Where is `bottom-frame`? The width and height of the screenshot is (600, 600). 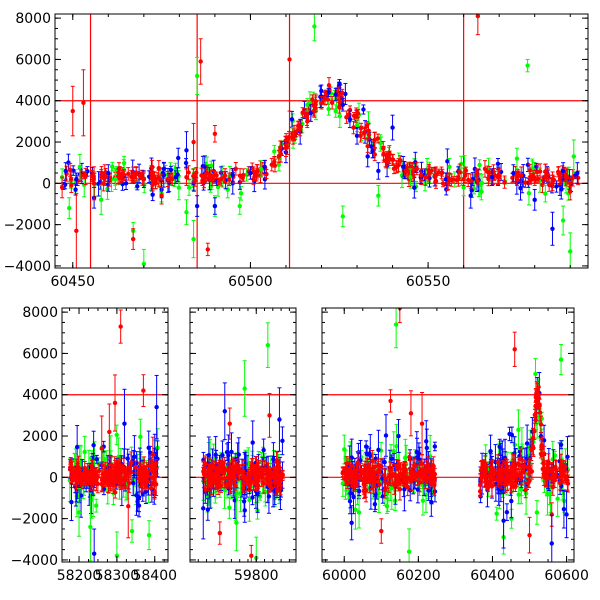 bottom-frame is located at coordinates (115, 435).